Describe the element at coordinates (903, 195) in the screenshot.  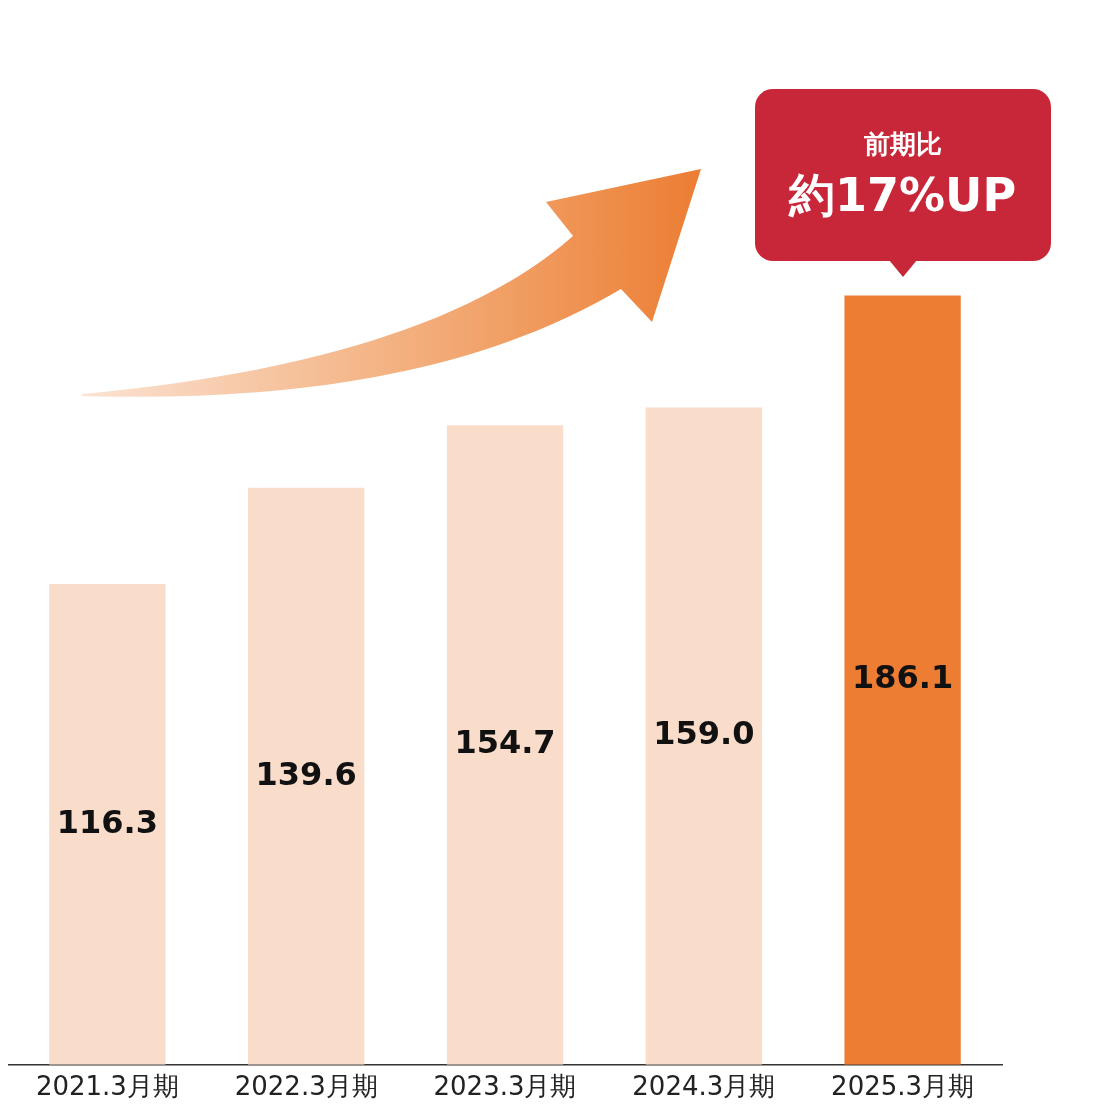
I see `annotation: 約17%UP` at that location.